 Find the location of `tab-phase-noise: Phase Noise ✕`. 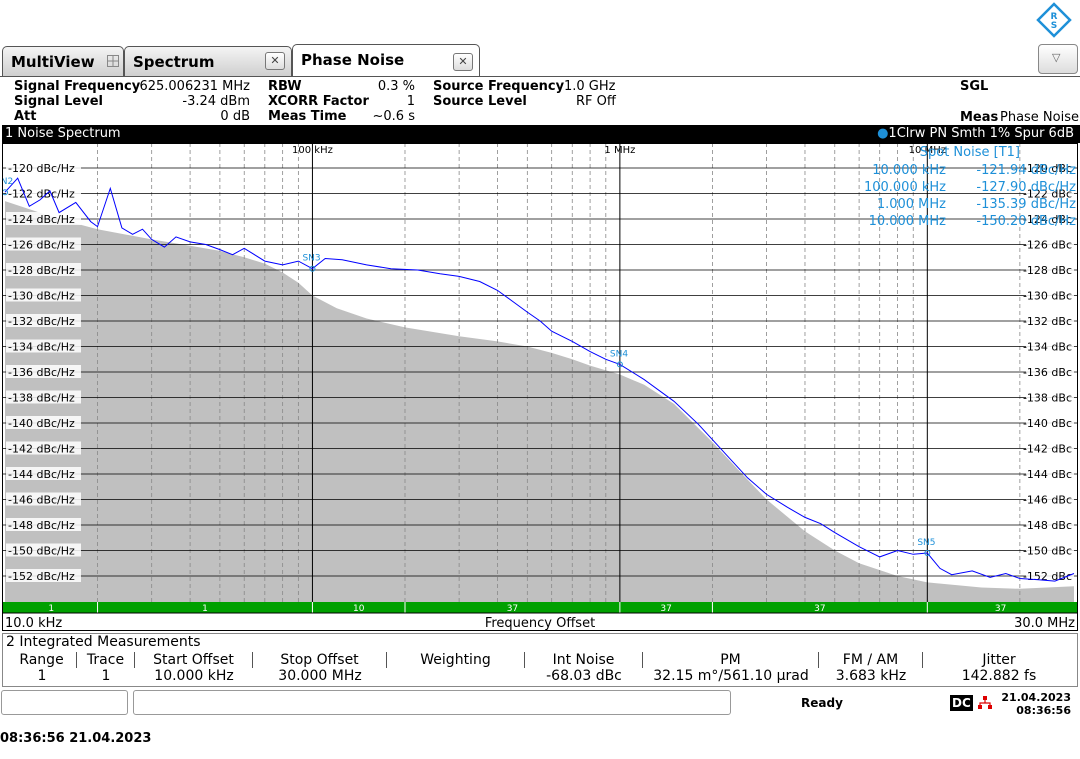

tab-phase-noise: Phase Noise ✕ is located at coordinates (386, 60).